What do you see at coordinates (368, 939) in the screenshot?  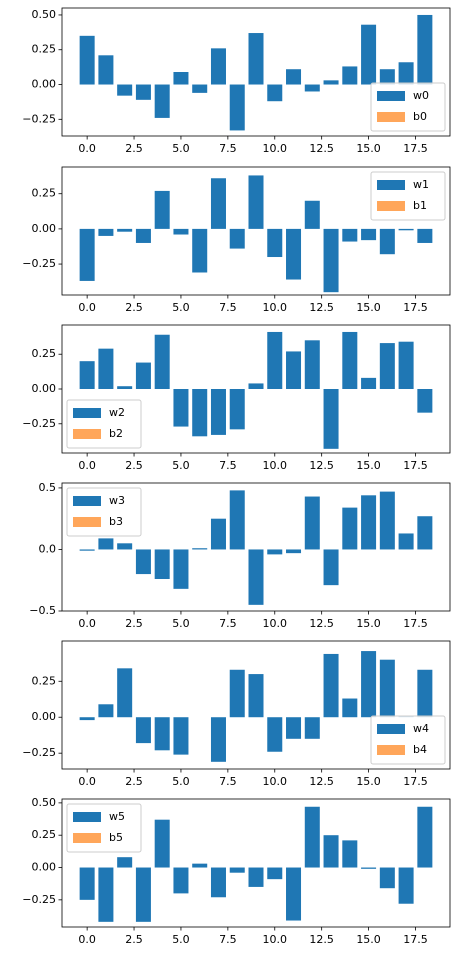 I see `x-tick-label: 15.0` at bounding box center [368, 939].